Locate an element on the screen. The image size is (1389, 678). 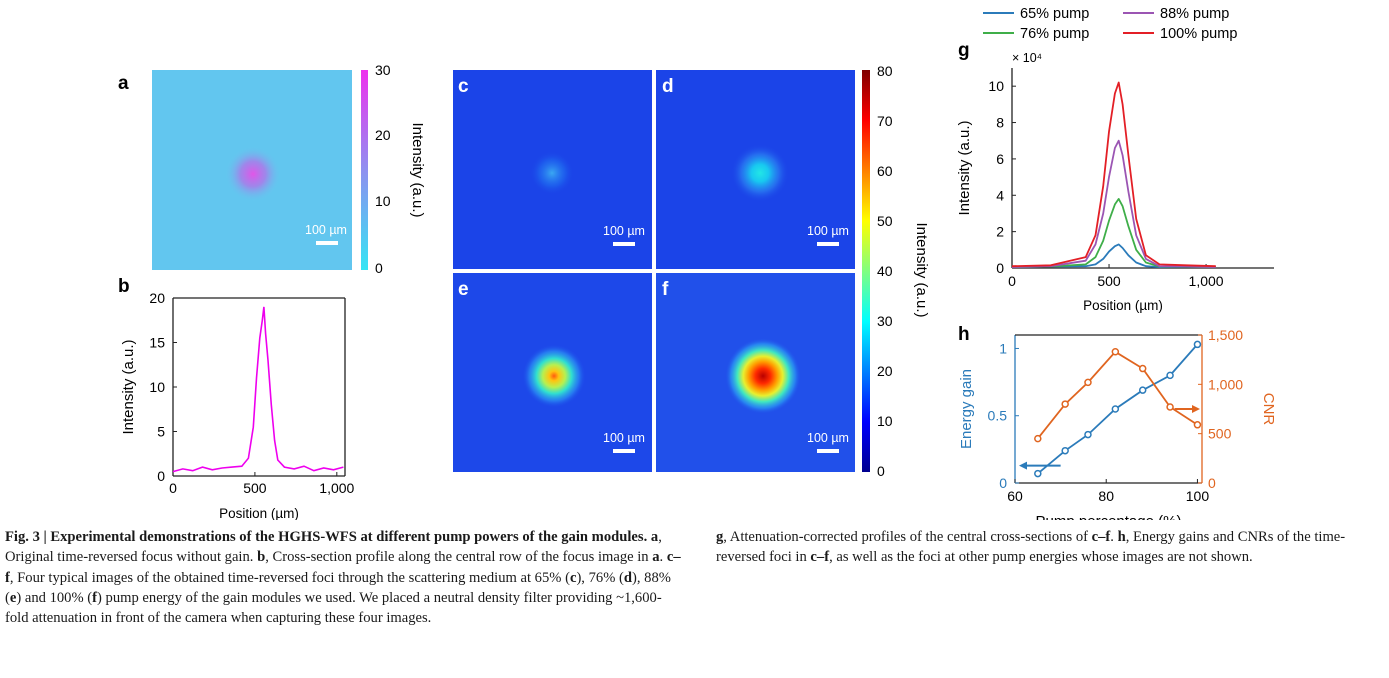
colorbar-cf-tick: 40 is located at coordinates (885, 271).